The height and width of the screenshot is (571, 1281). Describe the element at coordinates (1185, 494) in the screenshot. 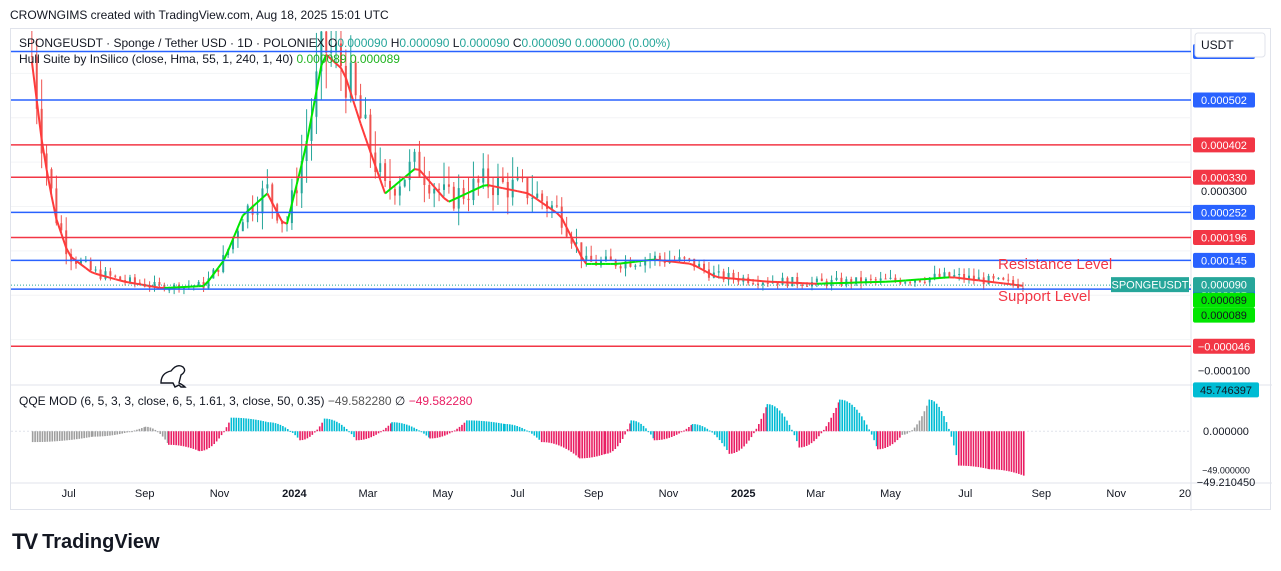

I see `time-axis-label: 20` at that location.